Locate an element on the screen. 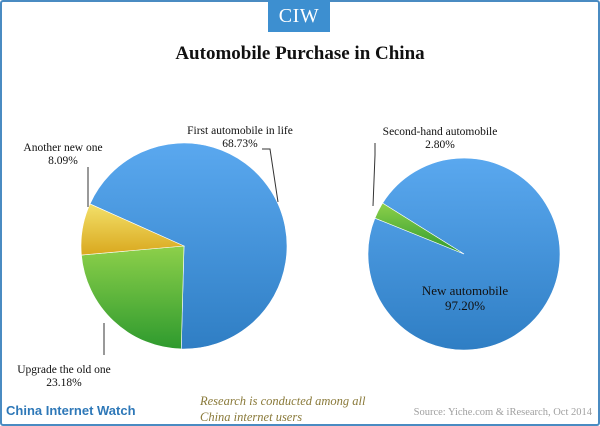 This screenshot has width=600, height=426. slice-name-another-new: Another new one is located at coordinates (63, 148).